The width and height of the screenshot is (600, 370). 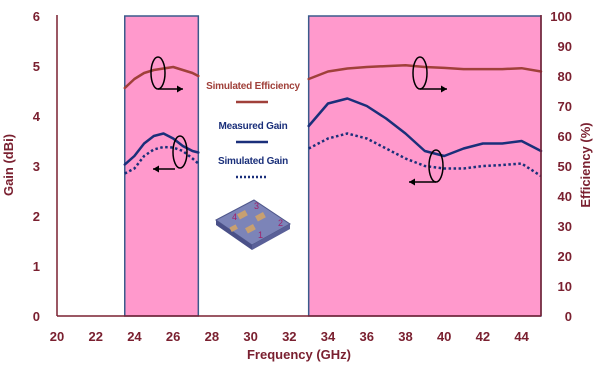 I want to click on x-tick-labels: 20 22 24 26 28 30 32 34 36 38 40 42 44, so click(x=290, y=336).